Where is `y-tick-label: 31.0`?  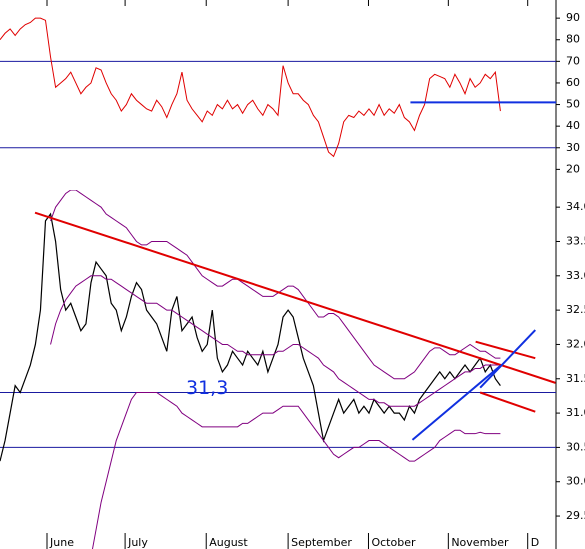 y-tick-label: 31.0 is located at coordinates (575, 412).